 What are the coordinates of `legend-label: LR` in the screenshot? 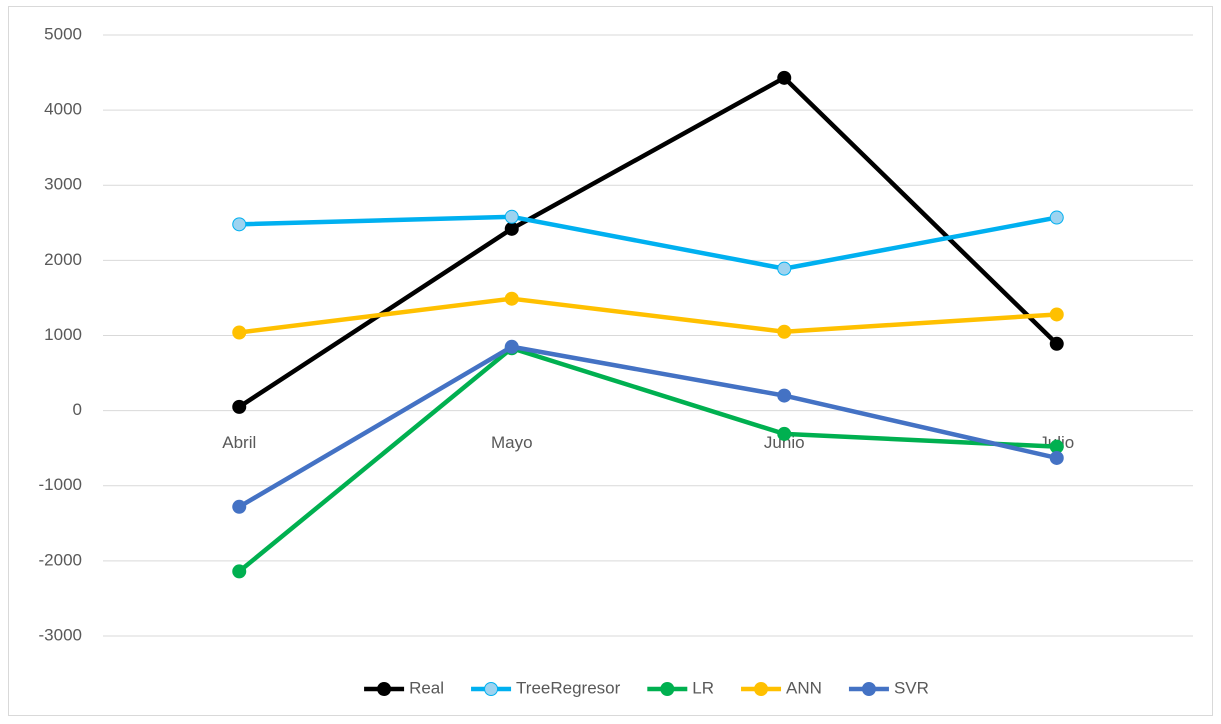 It's located at (703, 687).